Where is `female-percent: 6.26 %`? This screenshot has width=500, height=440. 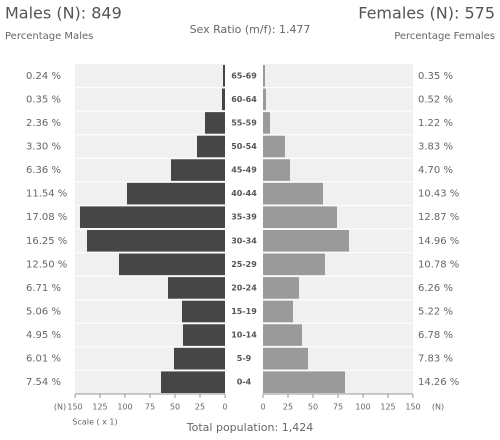 female-percent: 6.26 % is located at coordinates (435, 288).